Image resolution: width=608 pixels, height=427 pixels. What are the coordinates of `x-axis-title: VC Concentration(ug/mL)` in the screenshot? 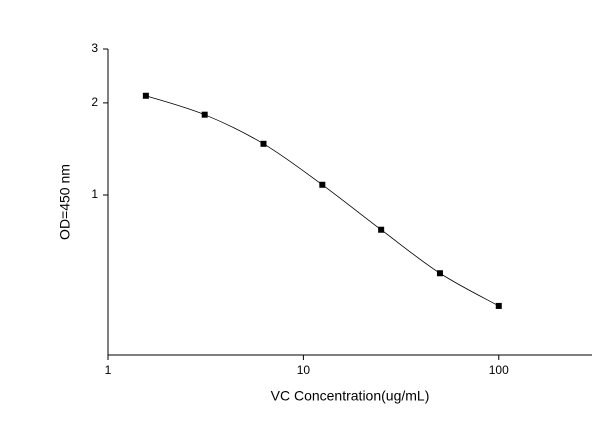 It's located at (350, 396).